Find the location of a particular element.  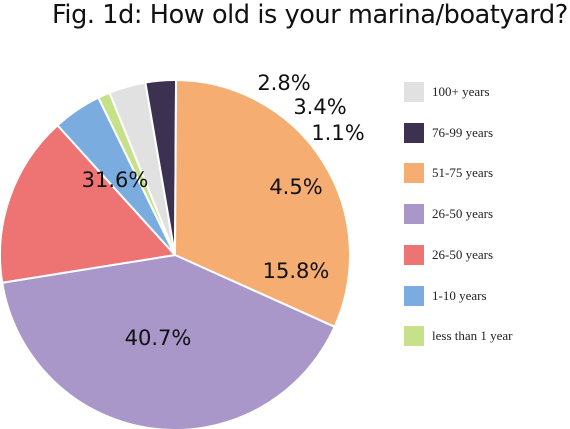

slice-value-label-0: 3.4% is located at coordinates (319, 107).